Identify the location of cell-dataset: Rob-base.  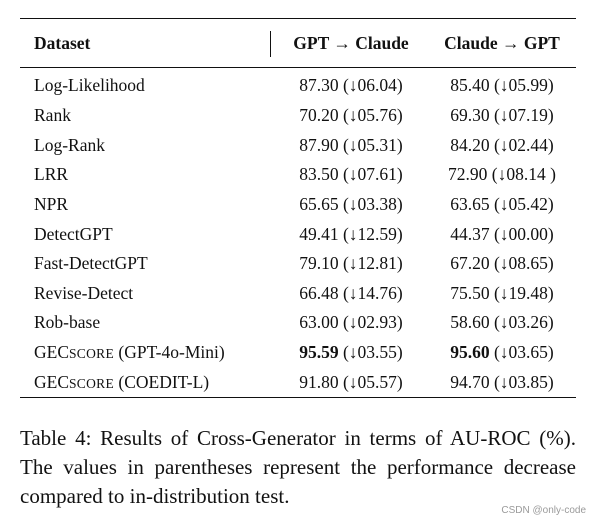
(67, 322).